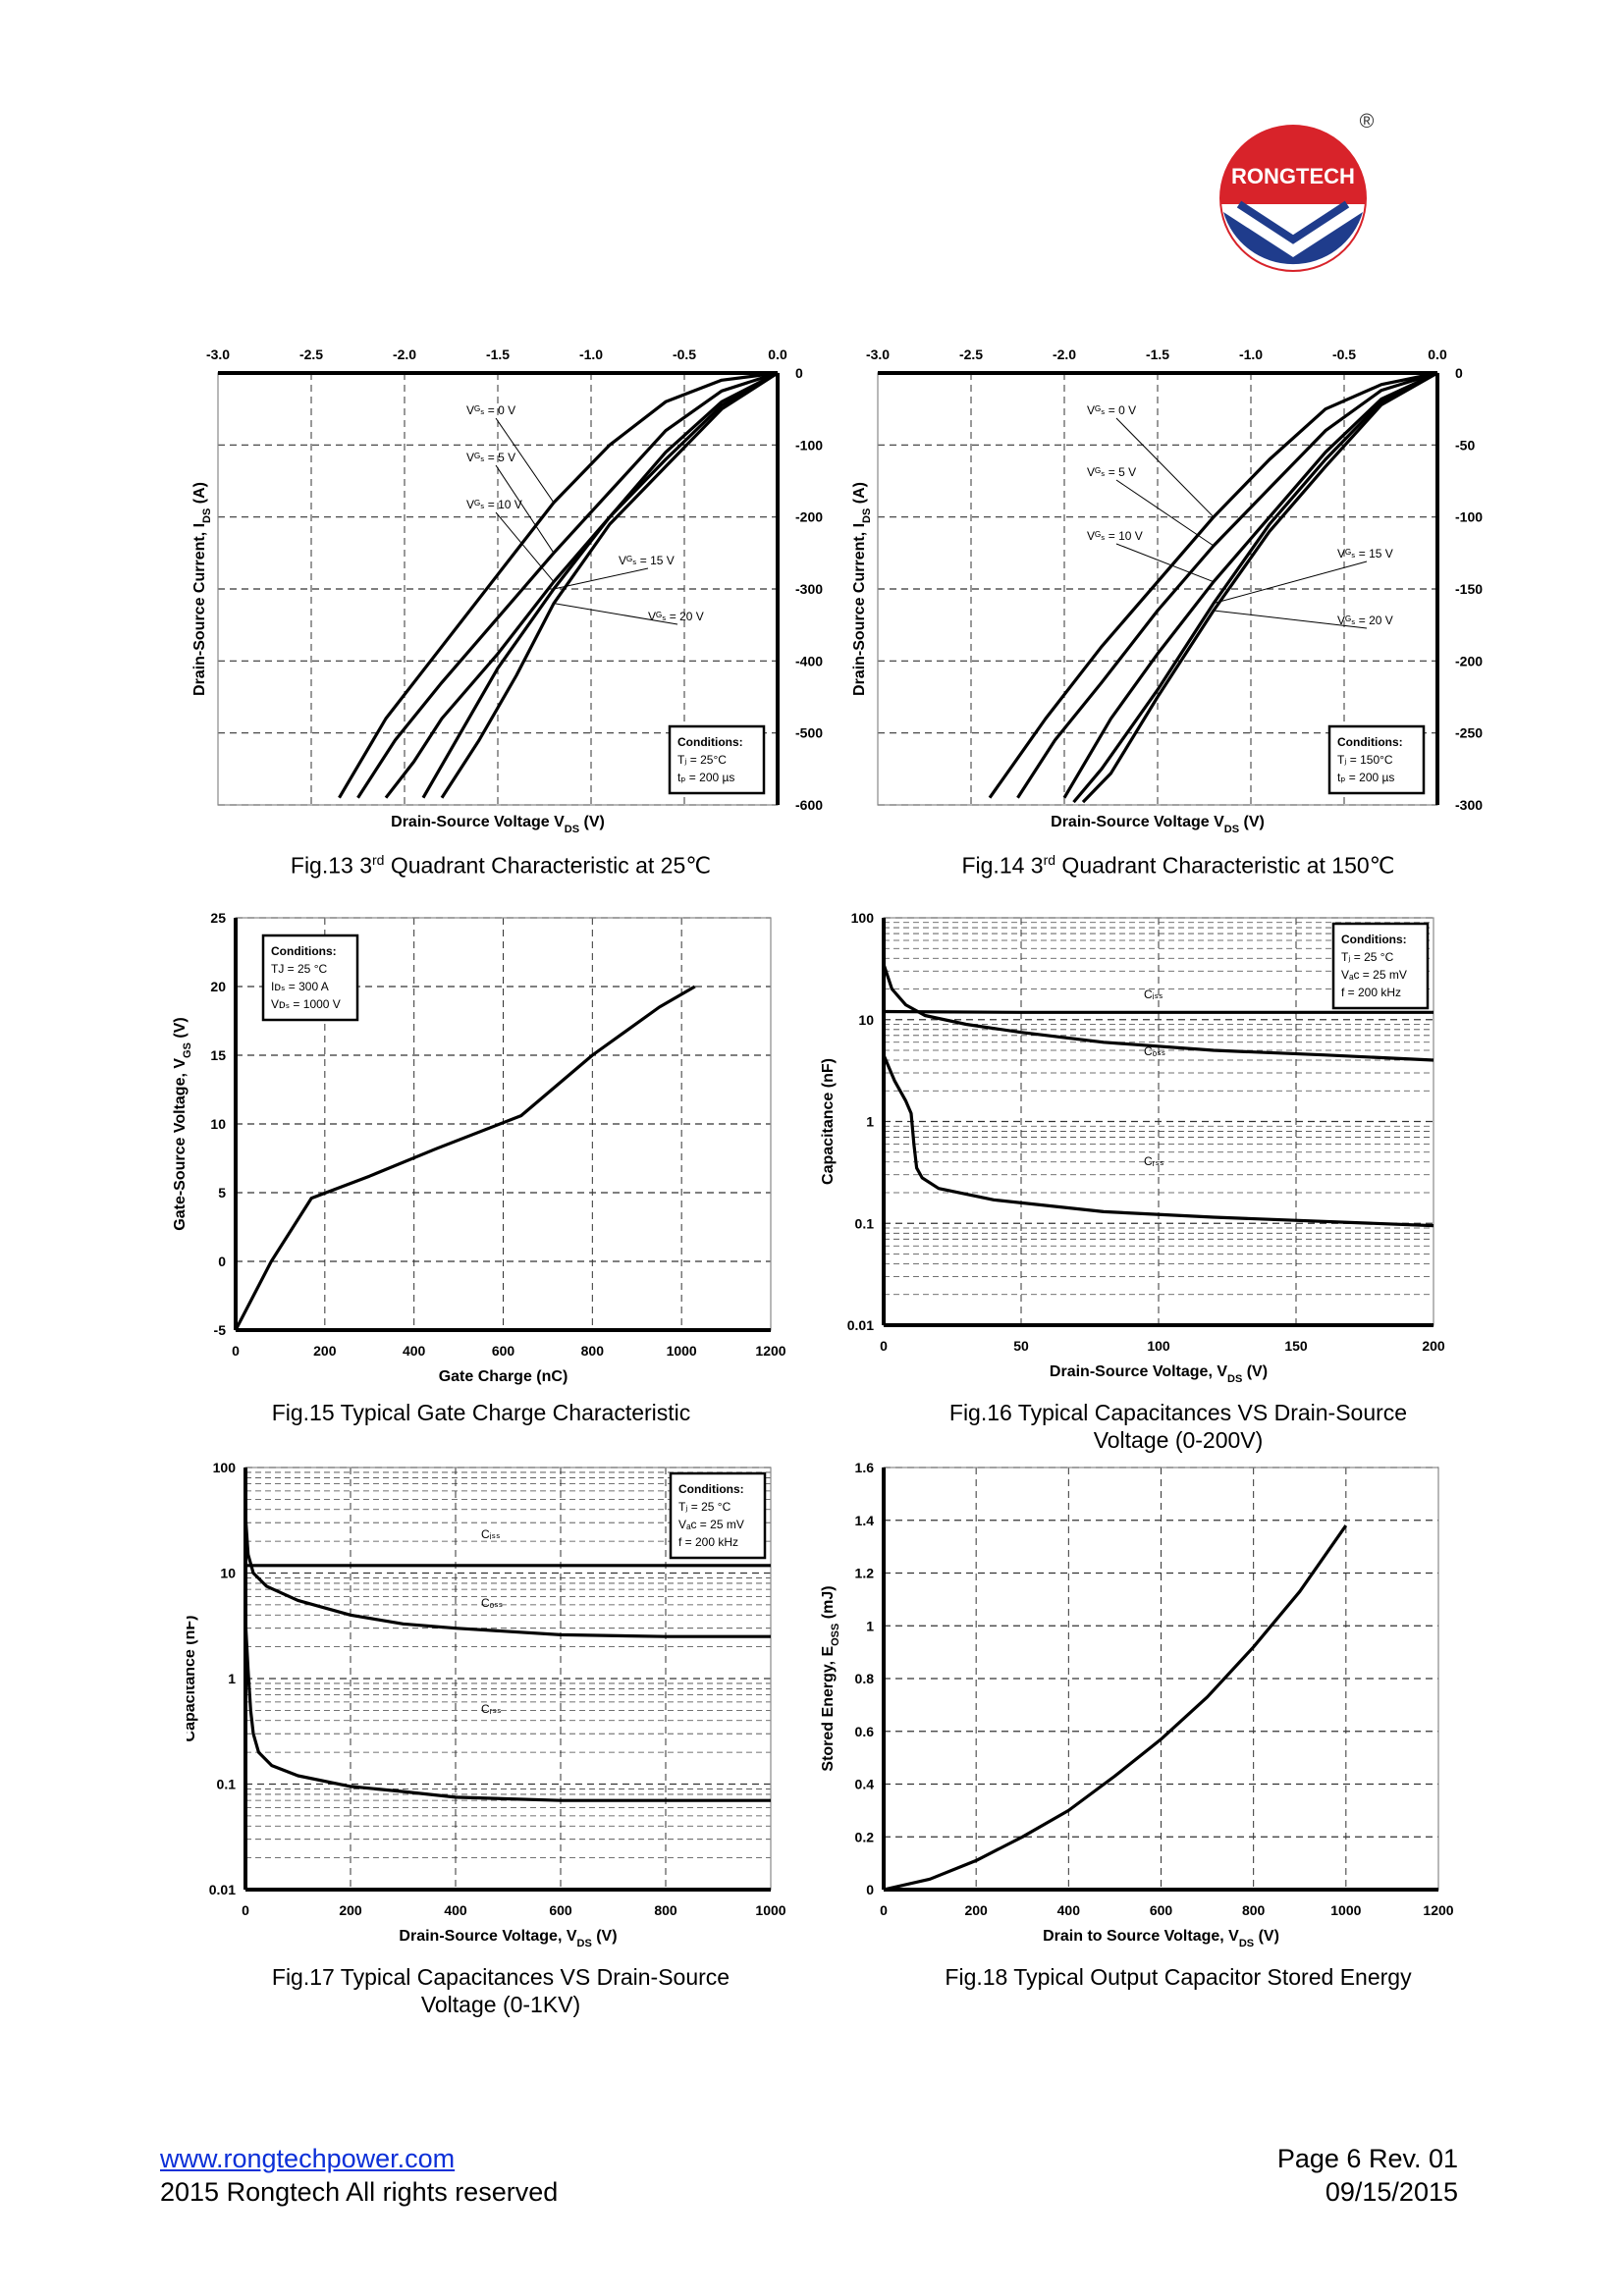 This screenshot has height=2296, width=1623. Describe the element at coordinates (490, 457) in the screenshot. I see `series-annotation: Vᴳₛ = 5 V` at that location.